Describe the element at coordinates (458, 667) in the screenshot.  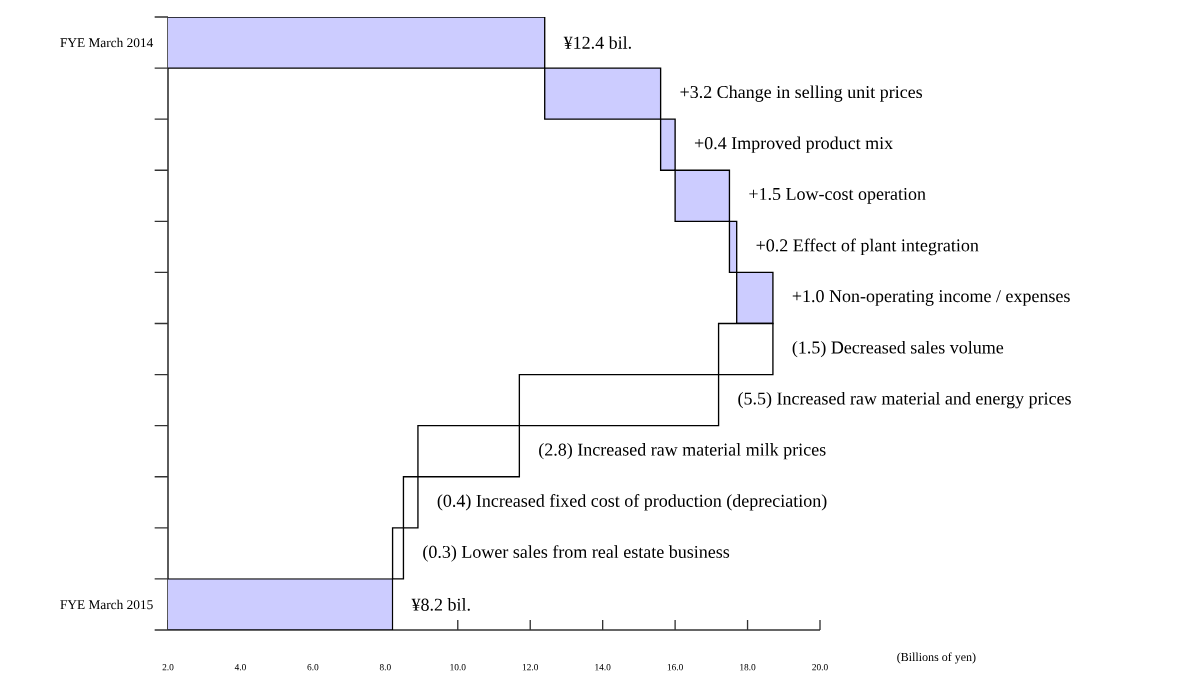
I see `x-tick-label: 10.0` at that location.